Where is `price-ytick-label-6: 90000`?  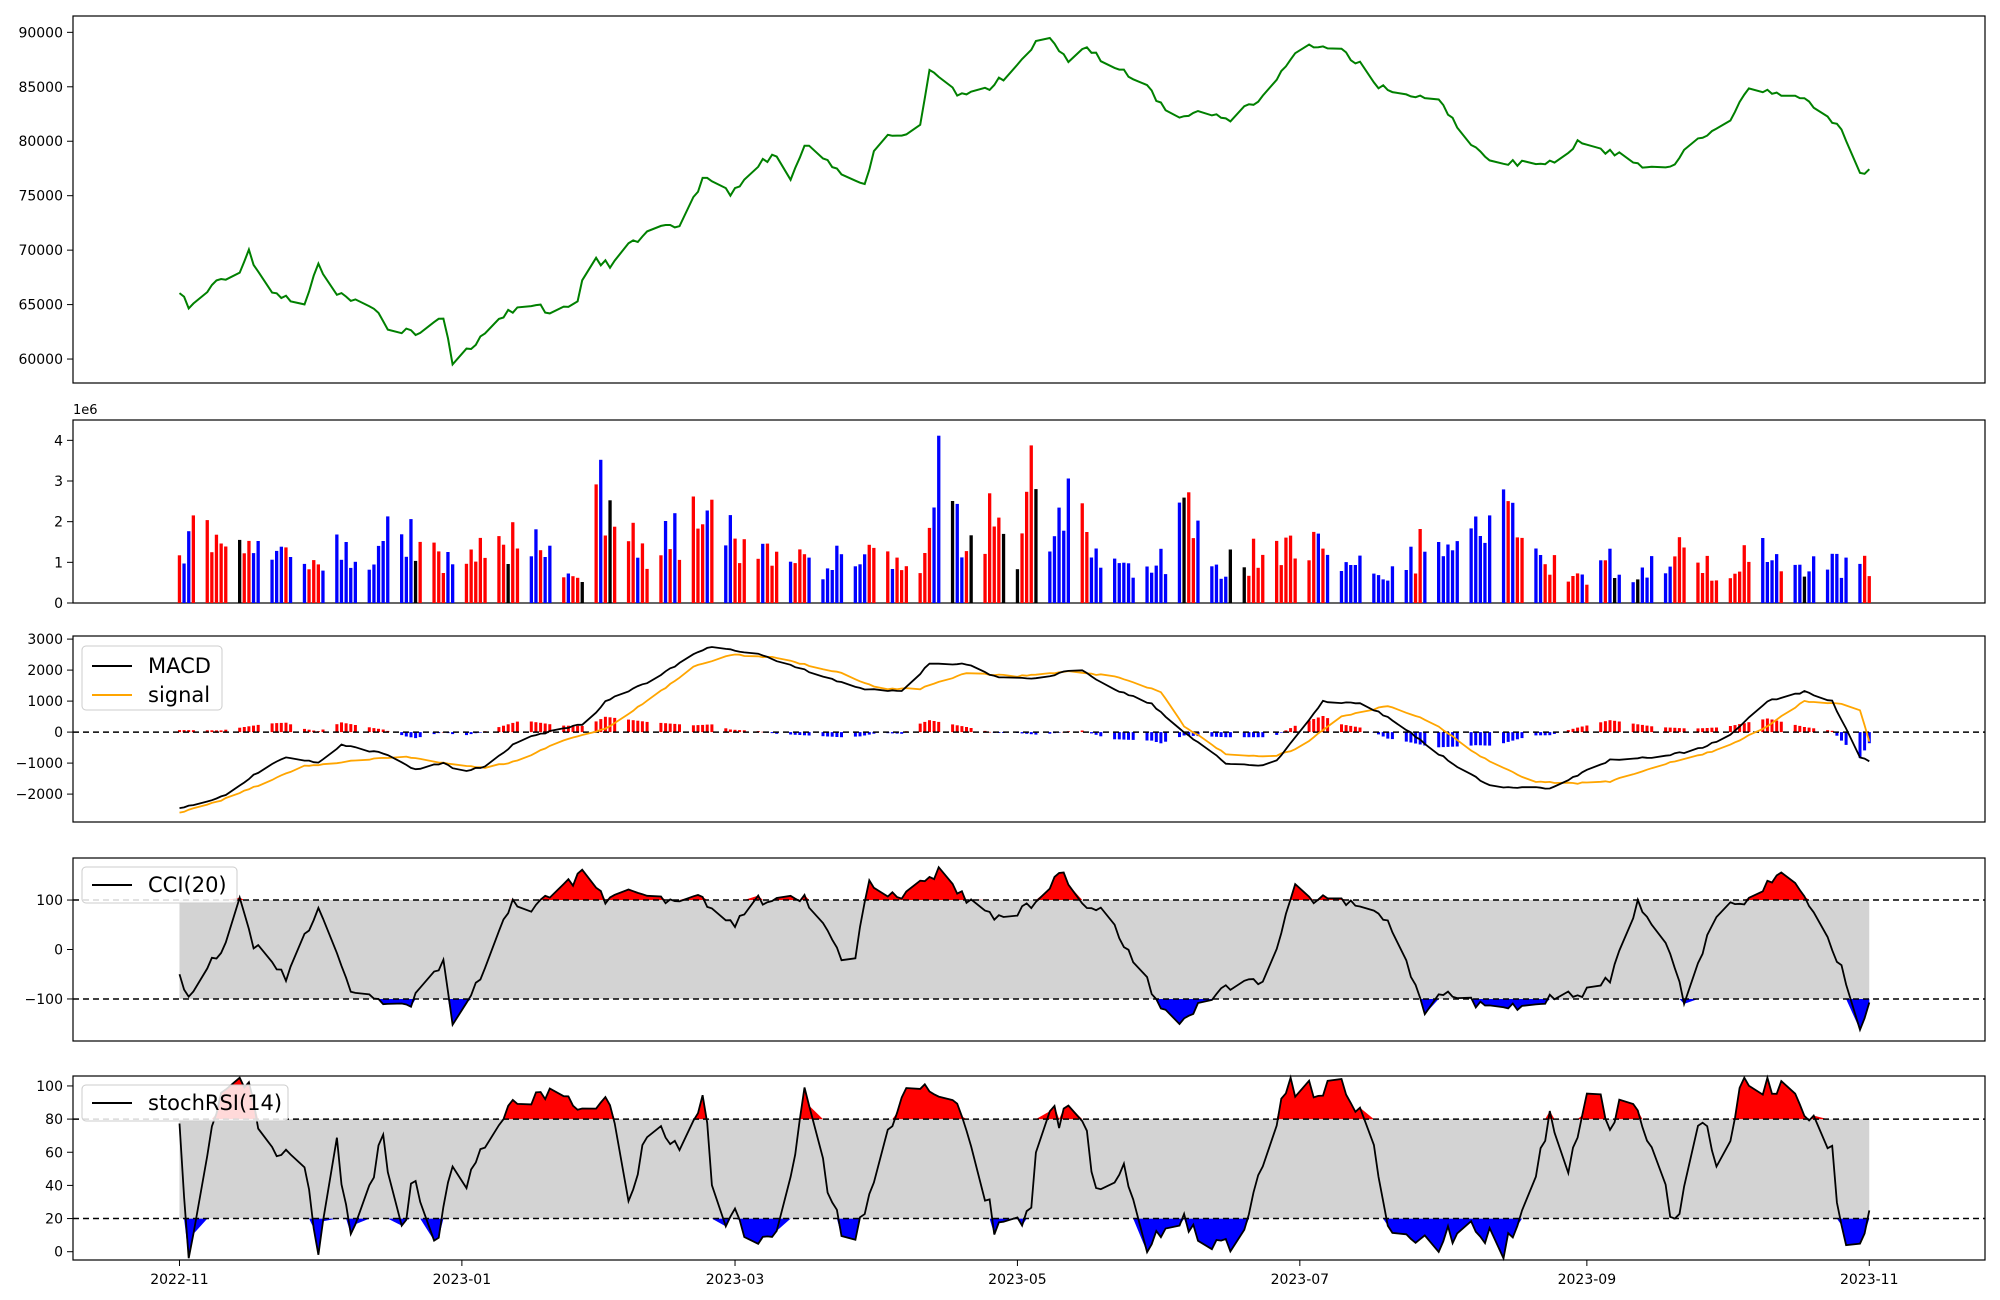 price-ytick-label-6: 90000 is located at coordinates (40, 33).